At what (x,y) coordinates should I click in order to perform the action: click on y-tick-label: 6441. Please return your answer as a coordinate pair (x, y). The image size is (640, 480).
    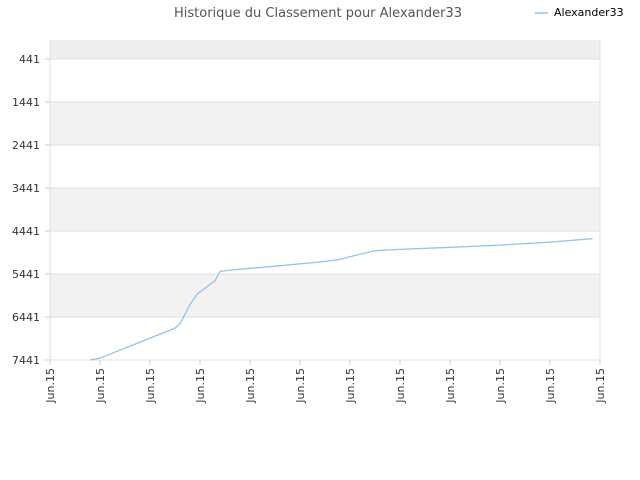
    Looking at the image, I should click on (26, 317).